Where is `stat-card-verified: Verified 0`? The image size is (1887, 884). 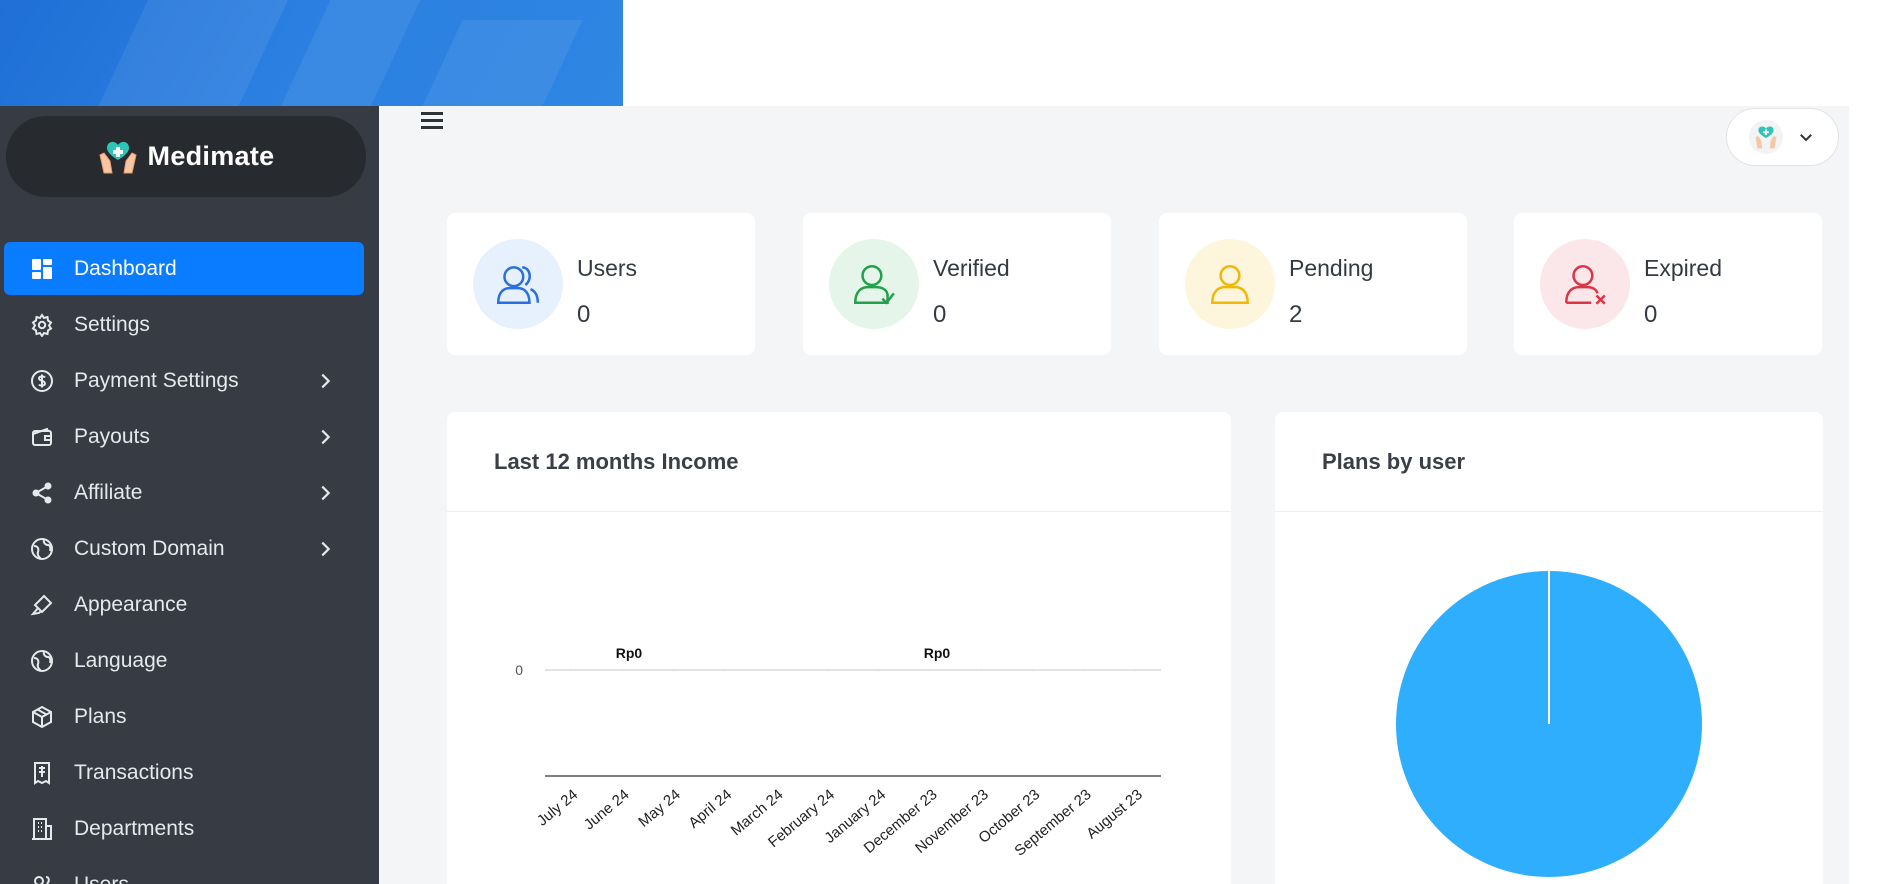
stat-card-verified: Verified 0 is located at coordinates (957, 284).